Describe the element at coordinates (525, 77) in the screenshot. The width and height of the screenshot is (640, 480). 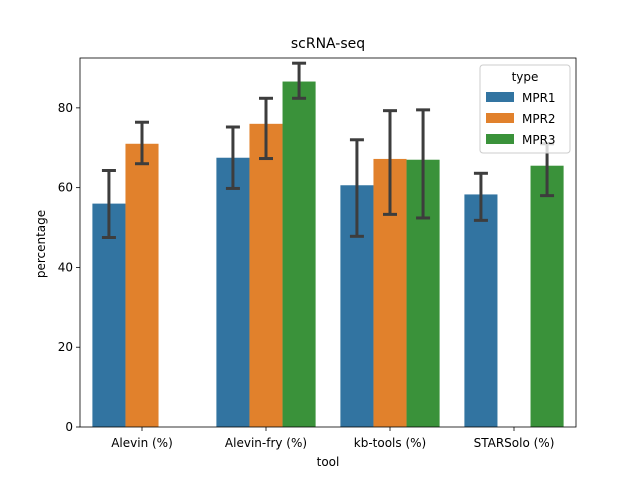
I see `legend-title: type` at that location.